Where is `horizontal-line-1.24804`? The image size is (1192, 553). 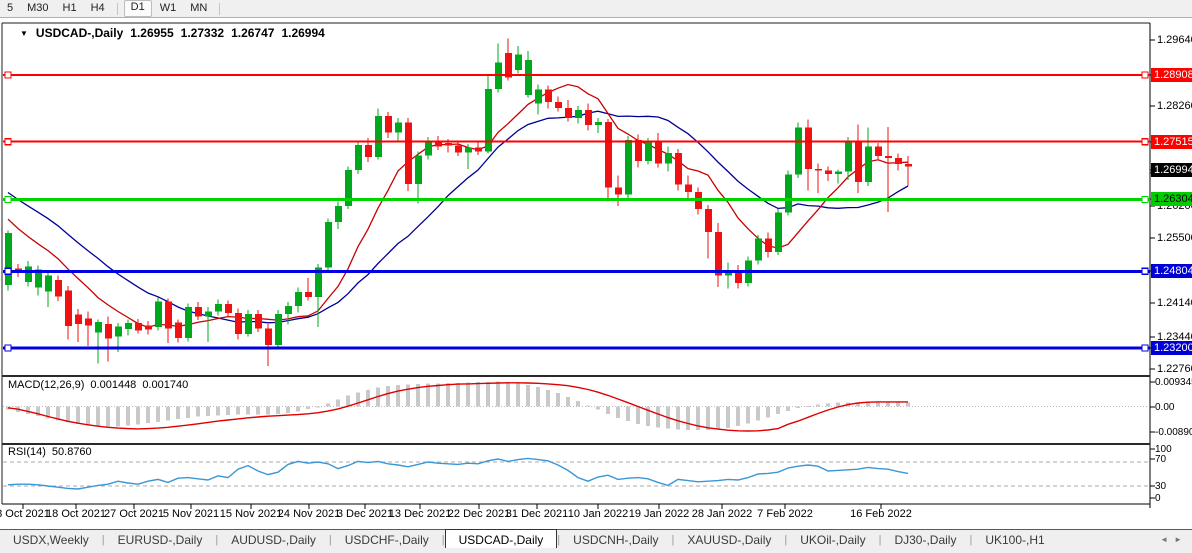
horizontal-line-1.24804 is located at coordinates (576, 271).